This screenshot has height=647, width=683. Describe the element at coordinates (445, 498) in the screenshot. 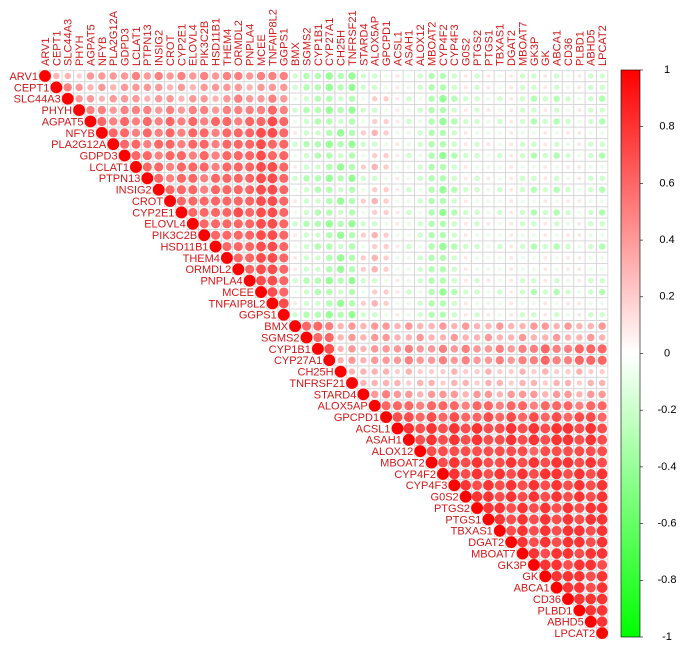

I see `row-label: G0S2` at that location.